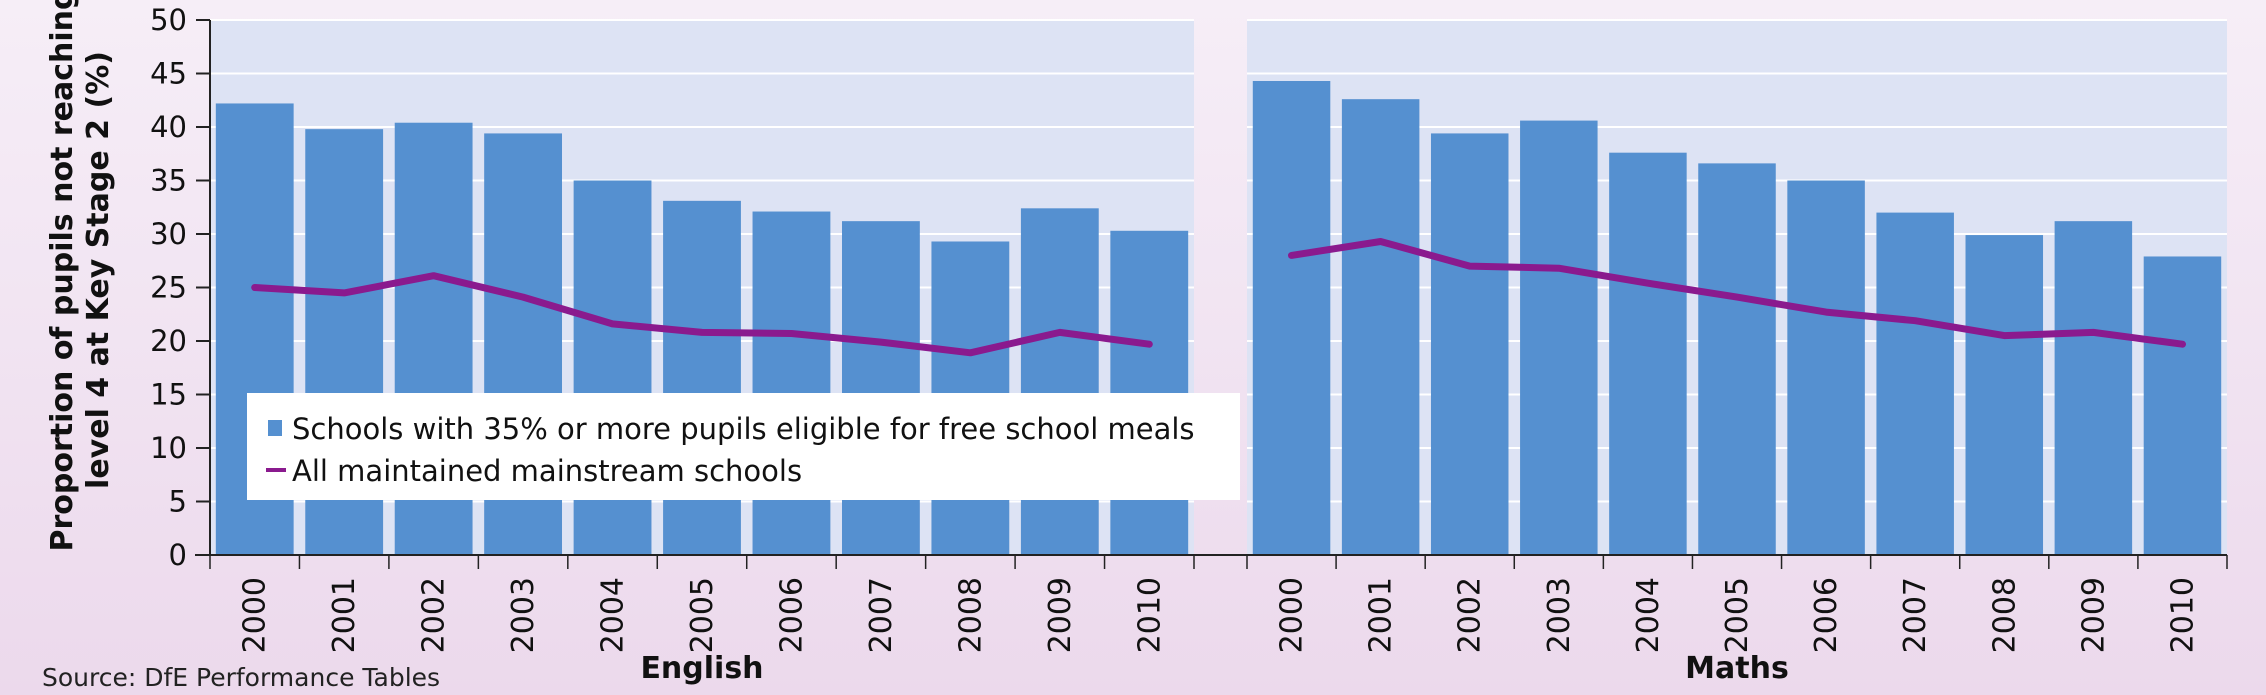  What do you see at coordinates (880, 388) in the screenshot?
I see `bar-english-2007` at bounding box center [880, 388].